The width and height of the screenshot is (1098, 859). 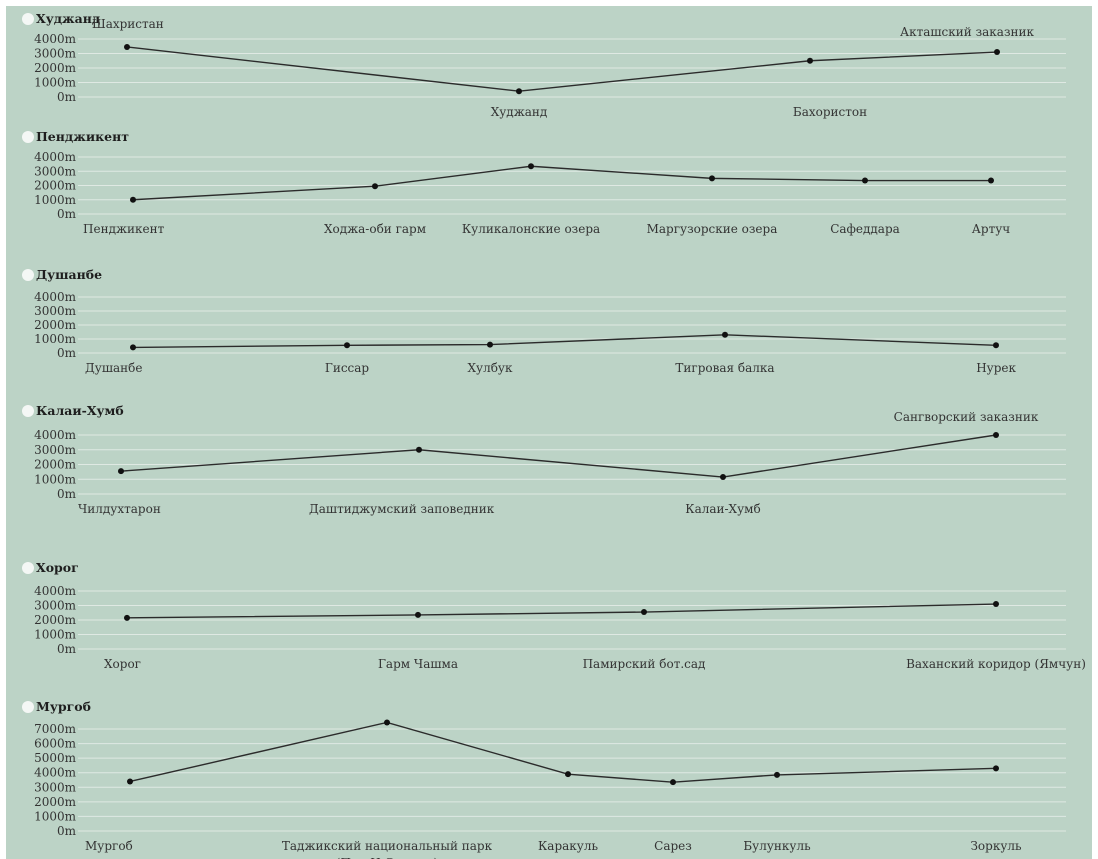 I want to click on x-category-label: Акташский заказник, so click(x=967, y=32).